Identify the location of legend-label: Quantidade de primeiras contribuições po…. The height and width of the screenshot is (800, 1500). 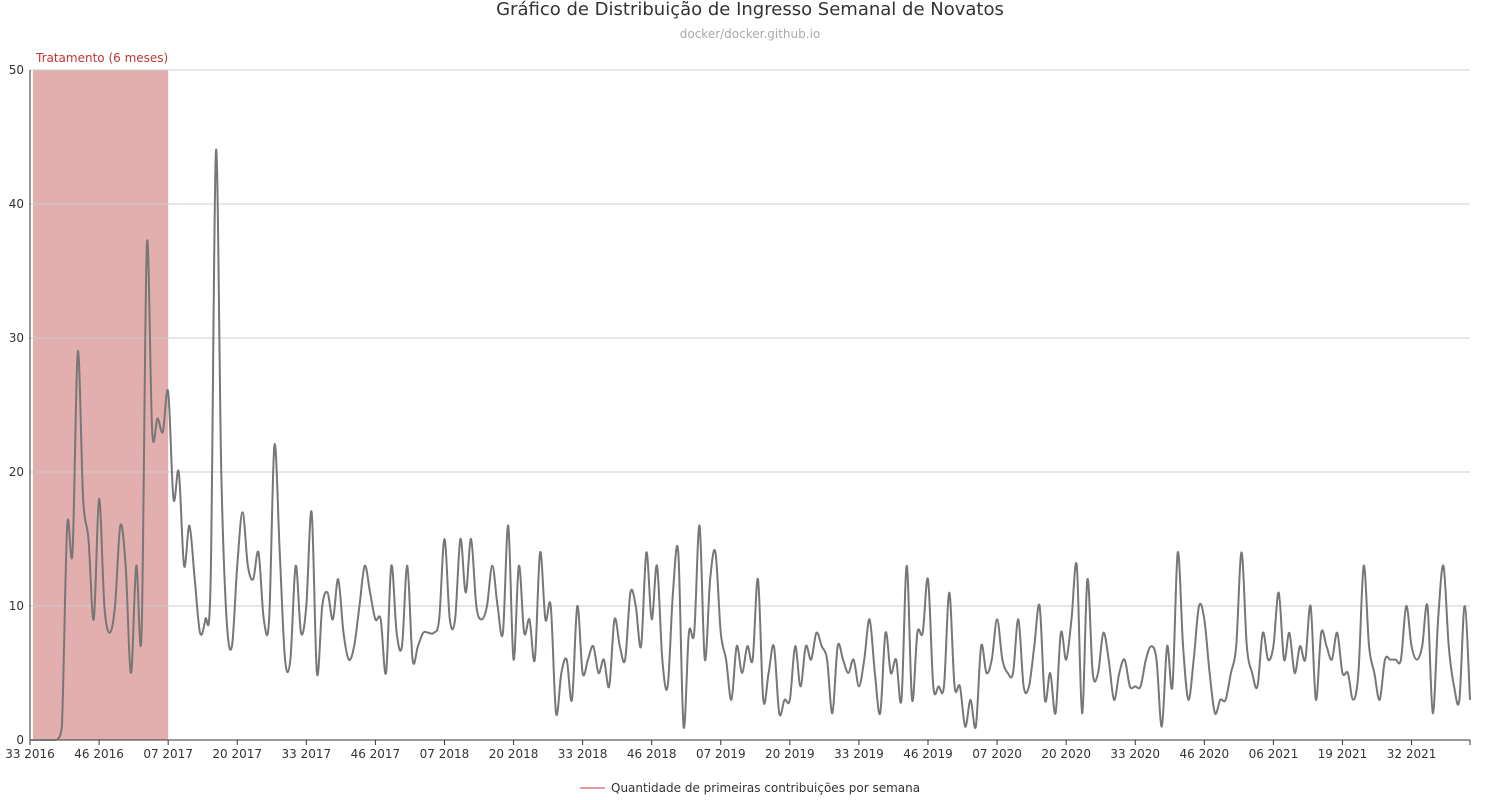
(765, 788).